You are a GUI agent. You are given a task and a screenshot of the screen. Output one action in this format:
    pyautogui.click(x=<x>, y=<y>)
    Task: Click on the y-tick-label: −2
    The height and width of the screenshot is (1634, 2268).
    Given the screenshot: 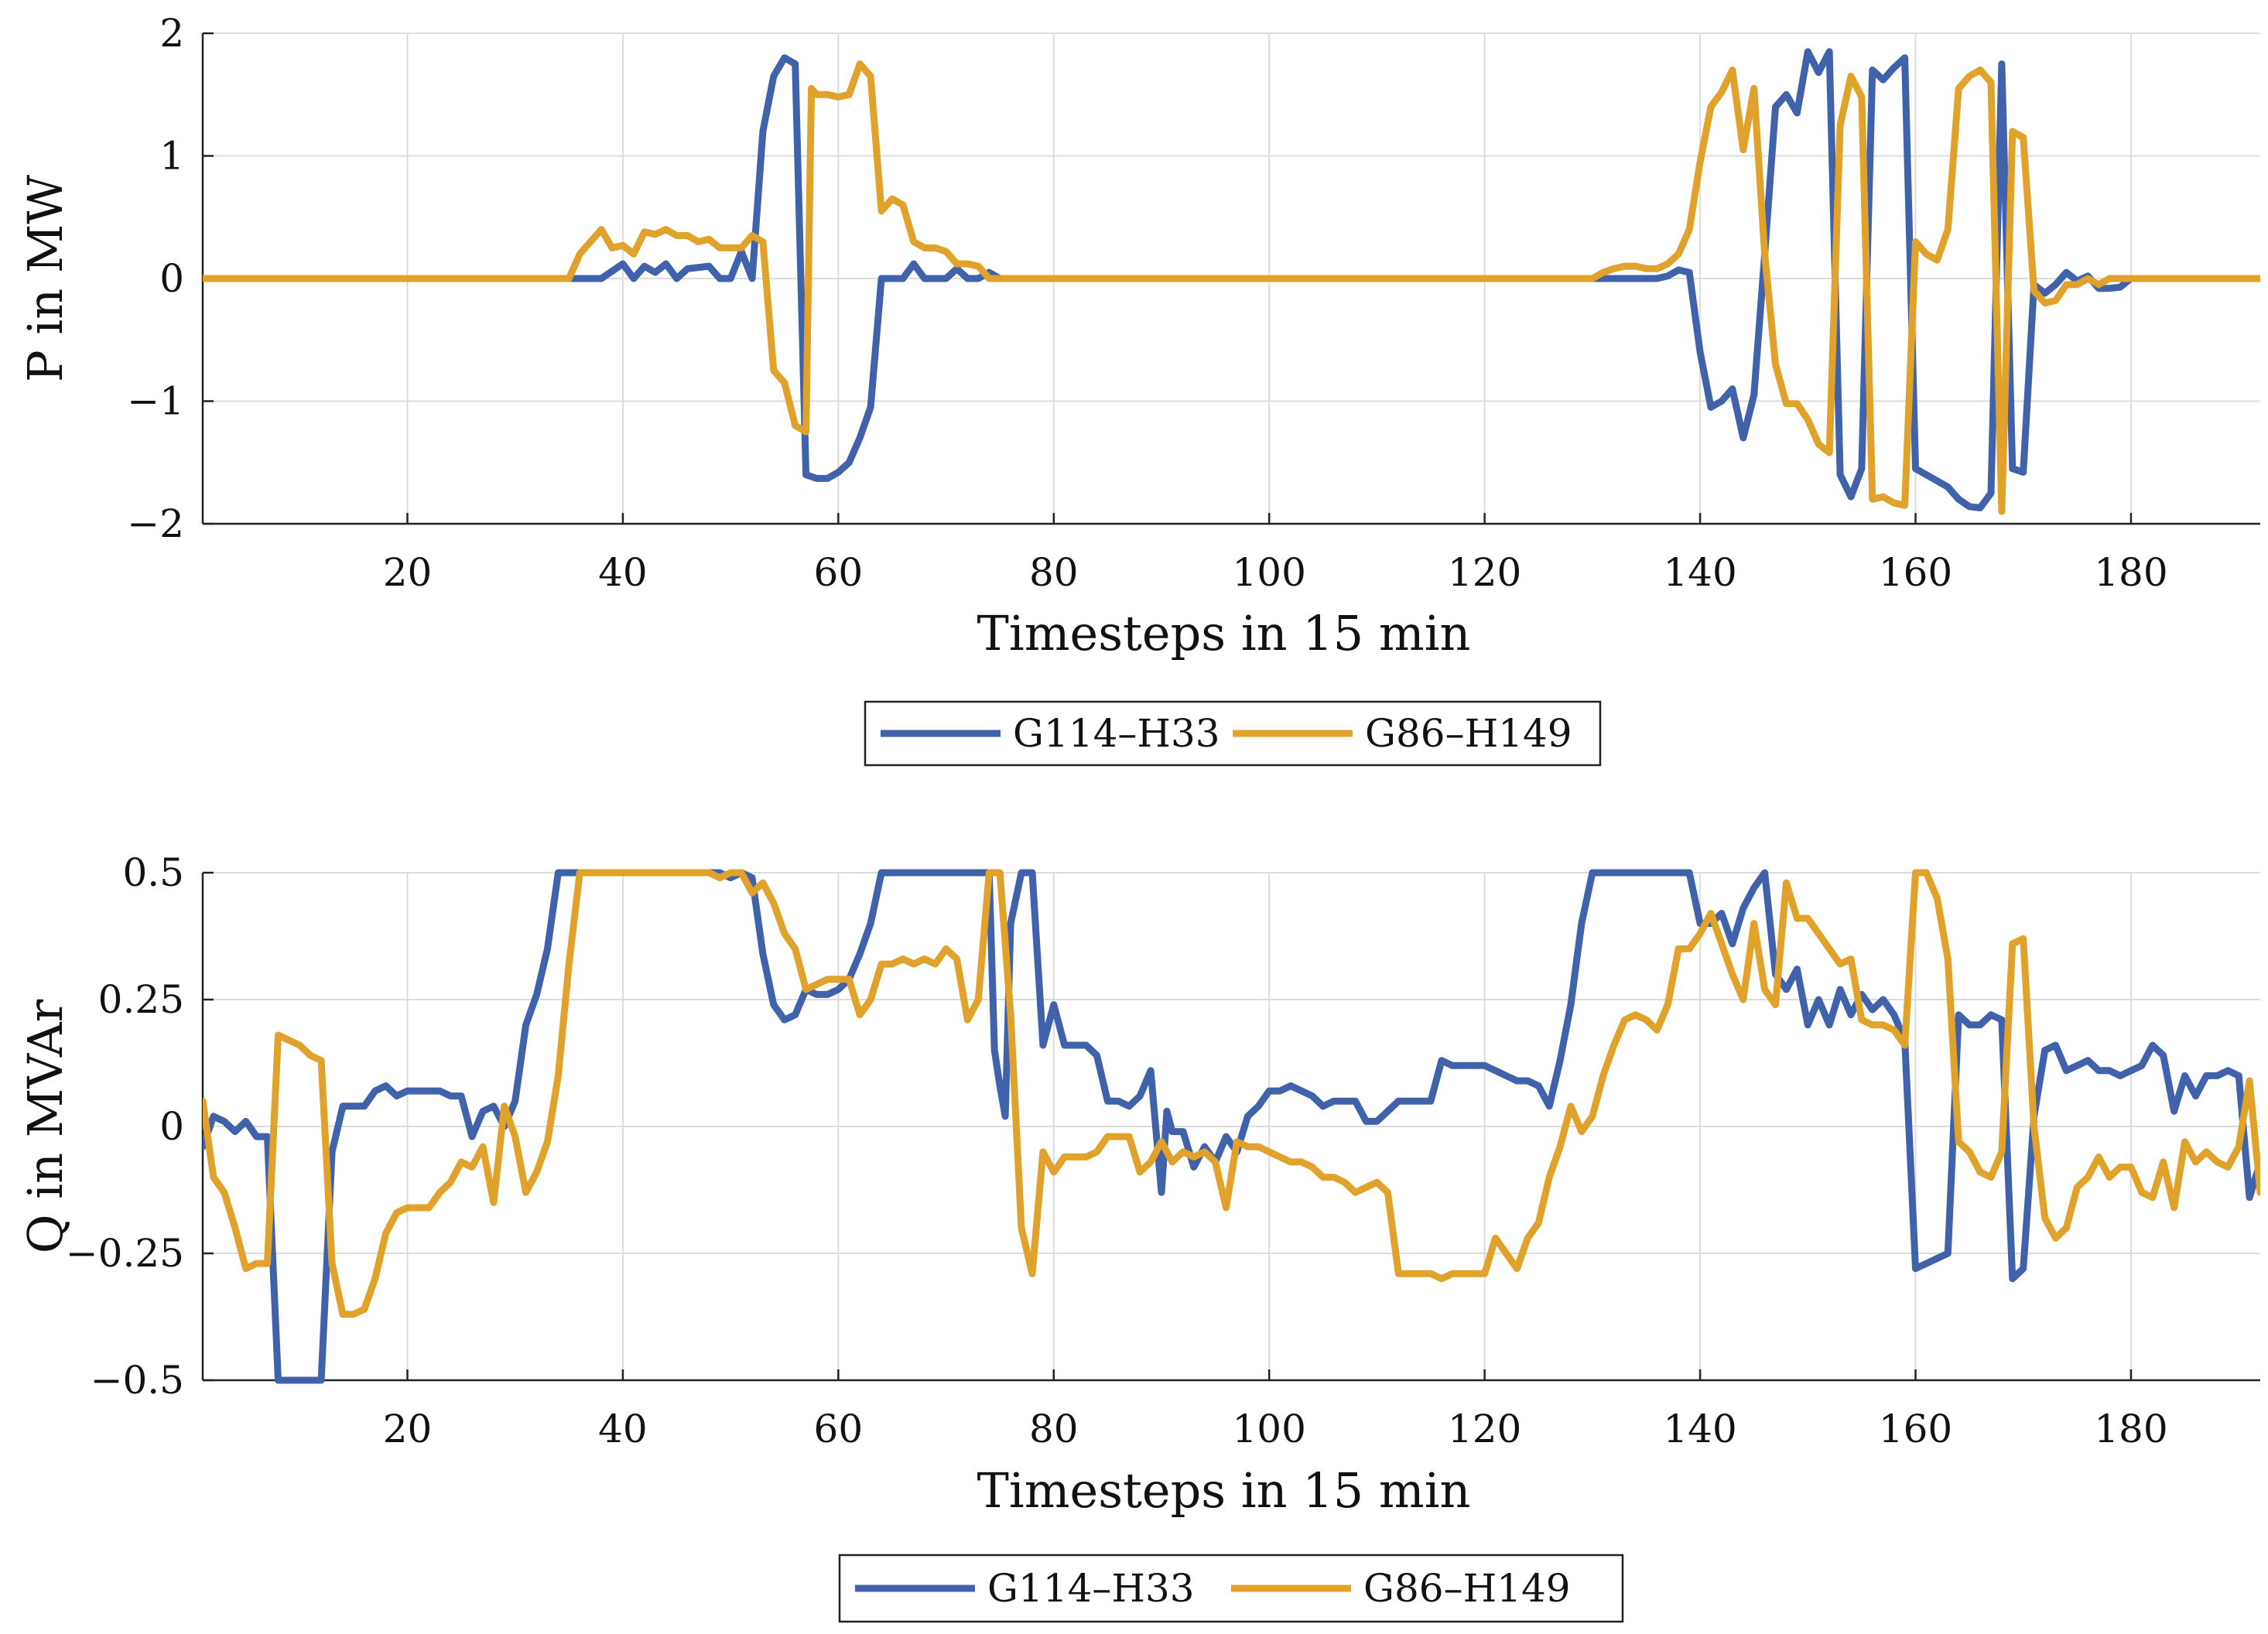 What is the action you would take?
    pyautogui.click(x=155, y=523)
    